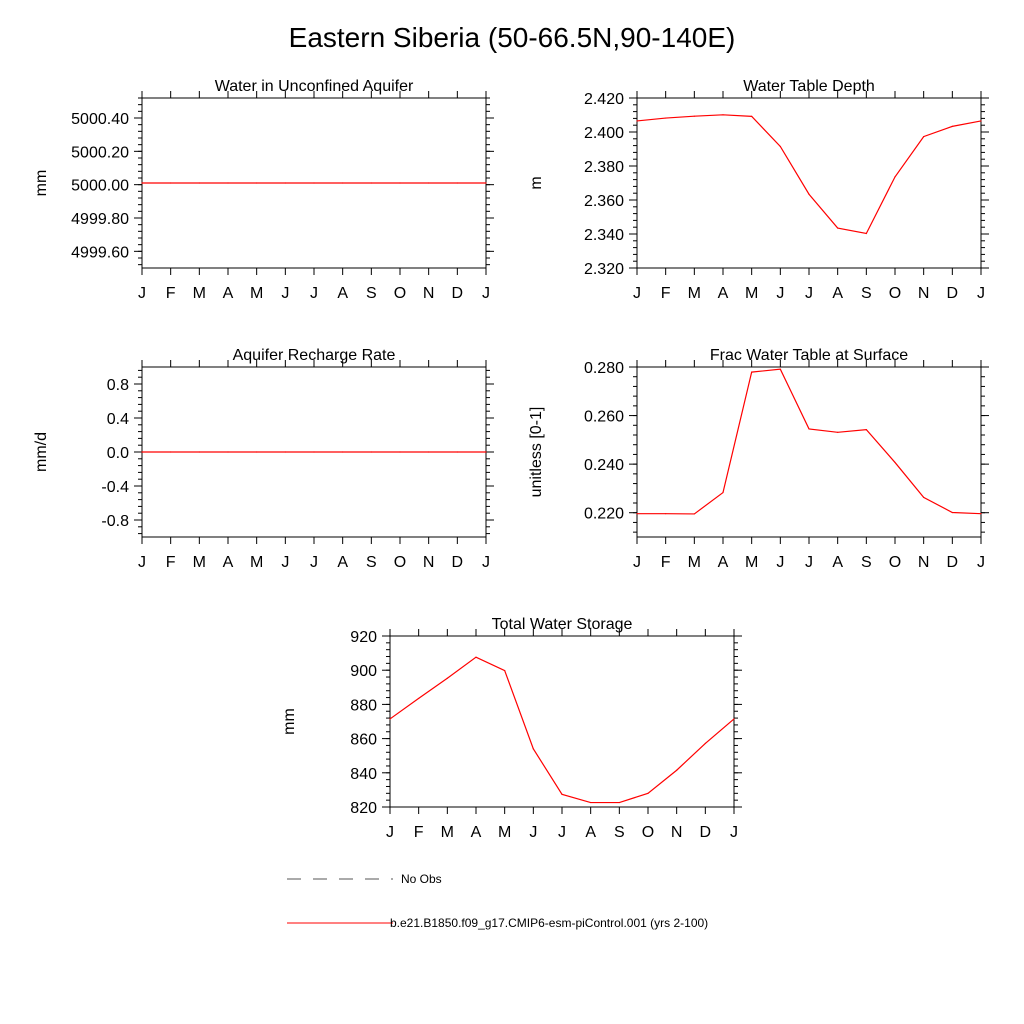 Image resolution: width=1024 pixels, height=1024 pixels. I want to click on legend-obs-label: No Obs, so click(421, 879).